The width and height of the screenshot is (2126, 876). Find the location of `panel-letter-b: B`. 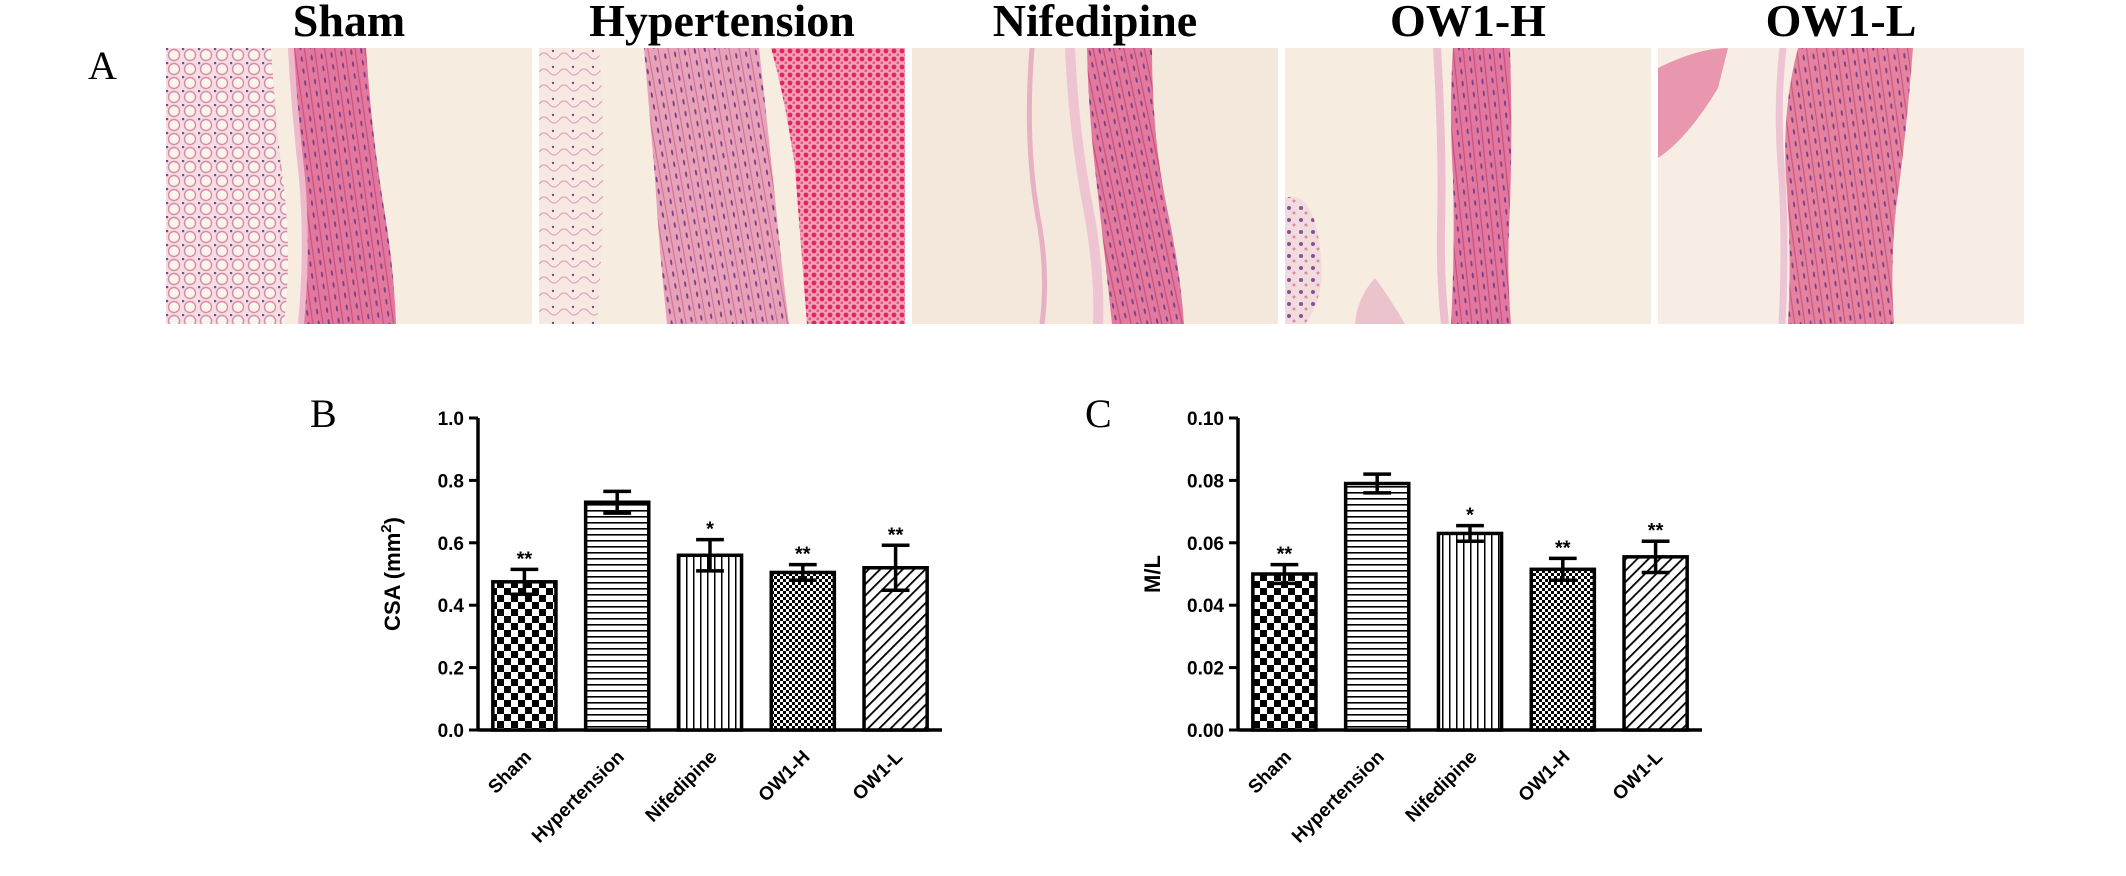

panel-letter-b: B is located at coordinates (323, 413).